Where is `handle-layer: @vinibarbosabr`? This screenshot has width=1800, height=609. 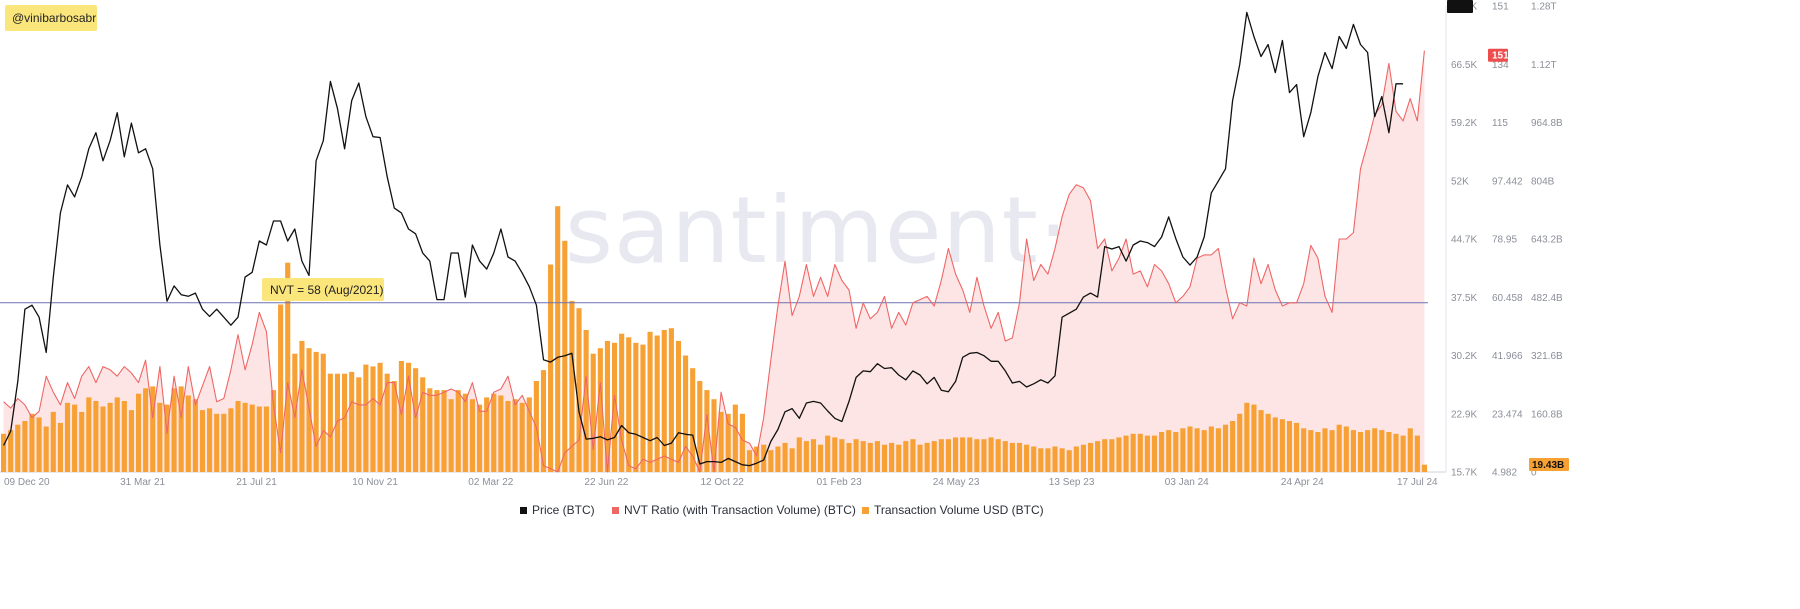
handle-layer: @vinibarbosabr is located at coordinates (51, 18).